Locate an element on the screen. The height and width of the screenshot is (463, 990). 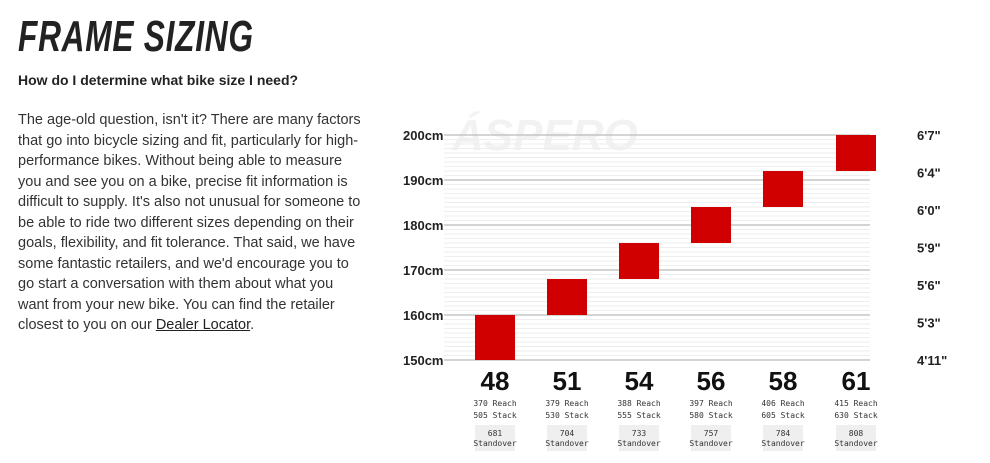
y-tick-left: 180cm is located at coordinates (423, 225).